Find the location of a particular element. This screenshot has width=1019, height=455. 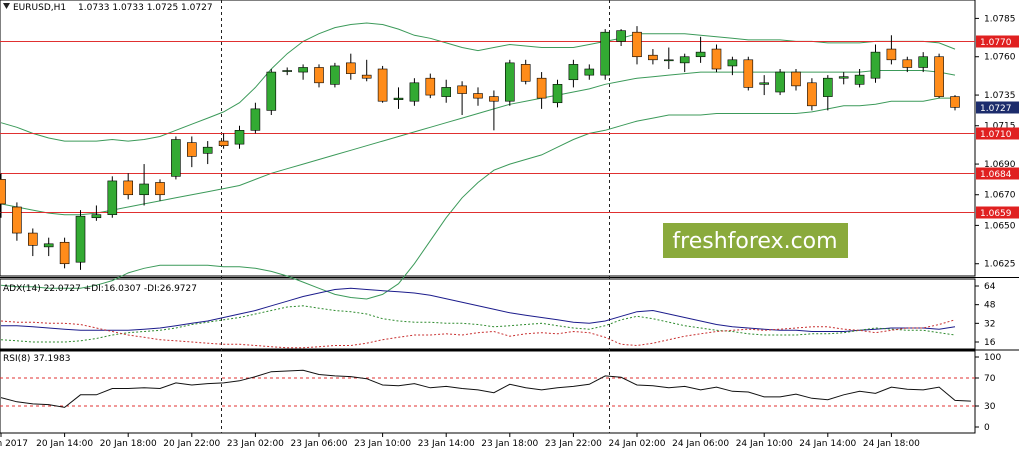

adx-tick-label: 48 is located at coordinates (990, 306).